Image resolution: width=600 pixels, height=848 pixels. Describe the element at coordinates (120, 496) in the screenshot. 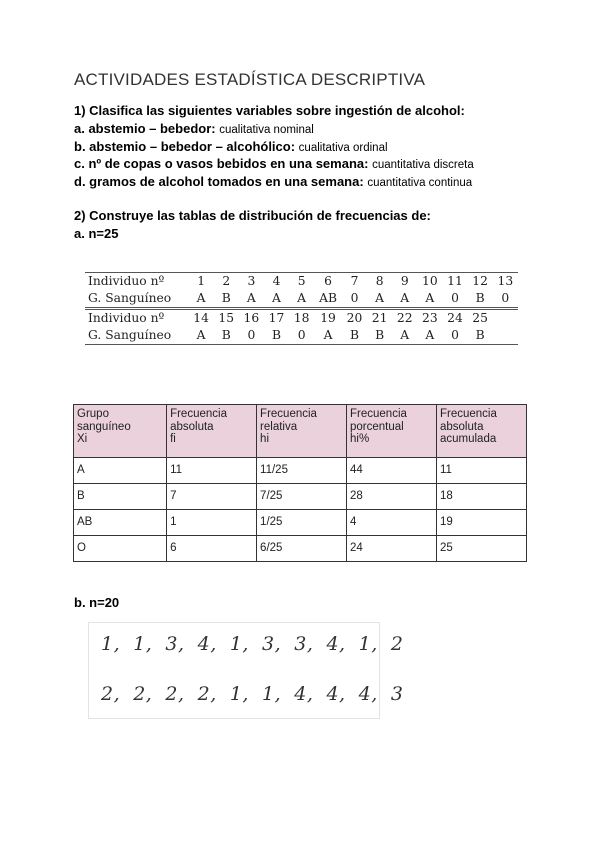

I see `table-cell: B` at that location.